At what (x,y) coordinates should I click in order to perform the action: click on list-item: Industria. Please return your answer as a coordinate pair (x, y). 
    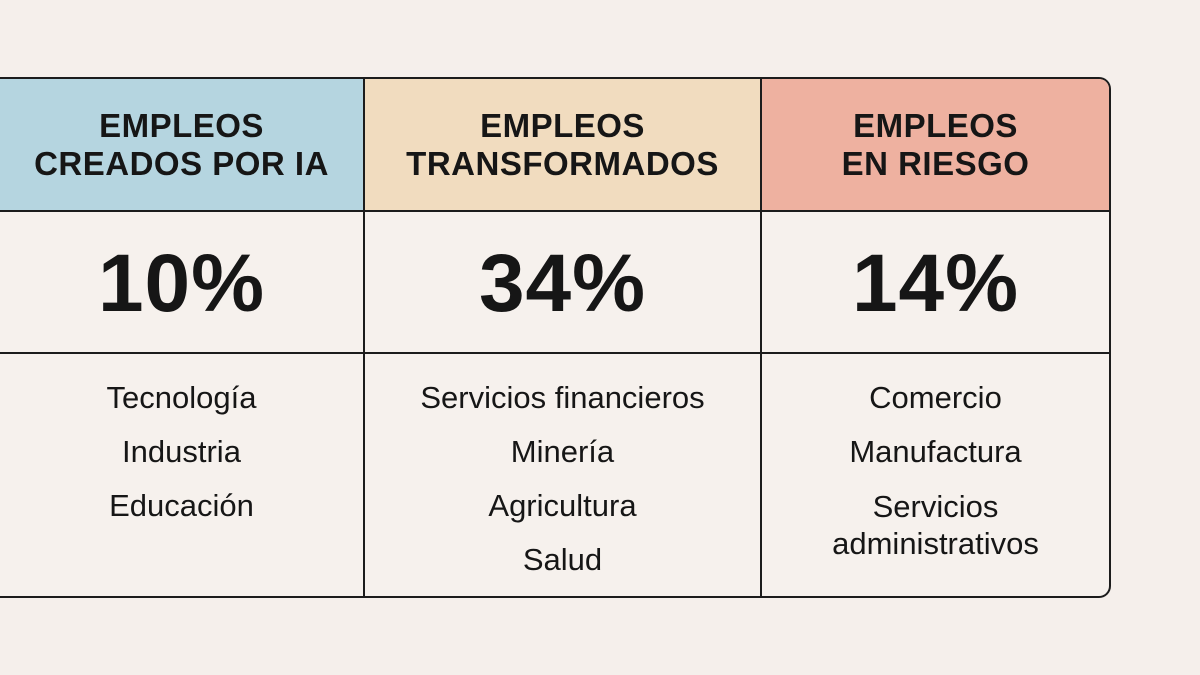
    Looking at the image, I should click on (181, 451).